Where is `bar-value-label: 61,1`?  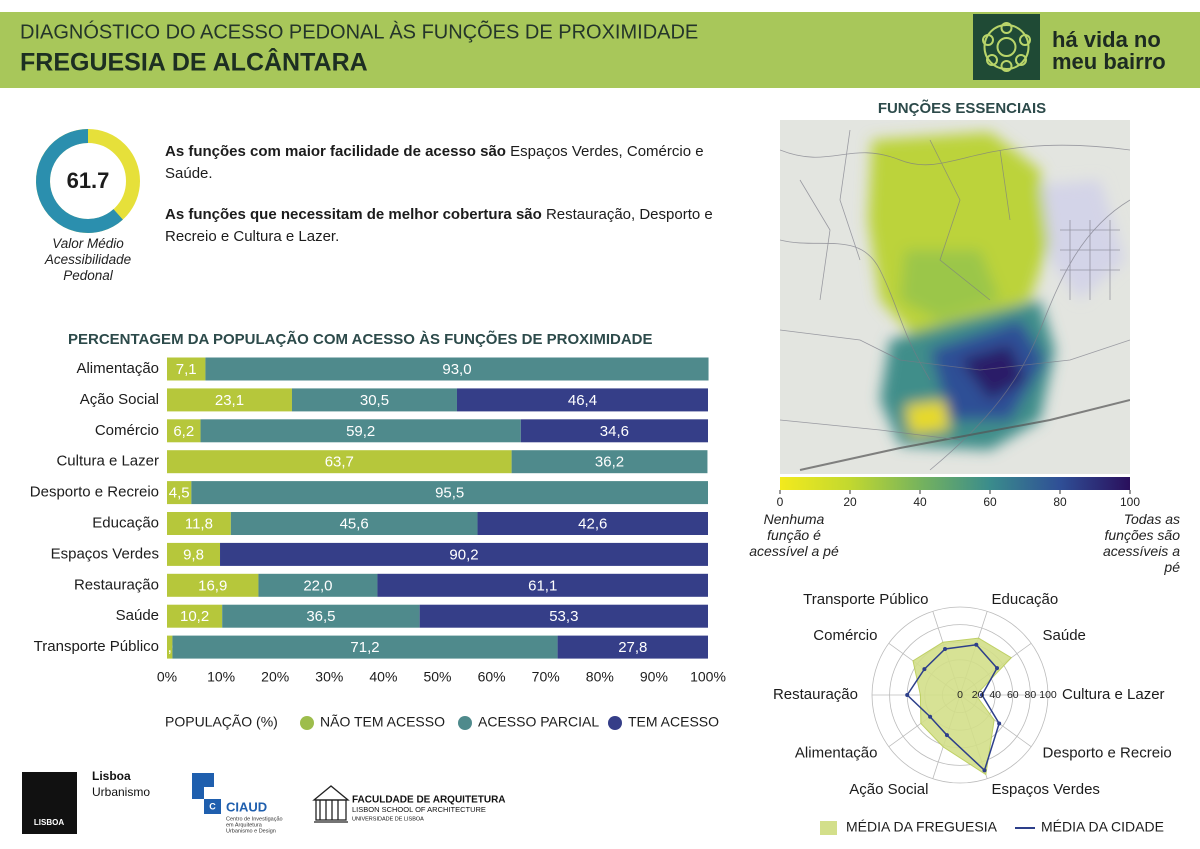 bar-value-label: 61,1 is located at coordinates (542, 585).